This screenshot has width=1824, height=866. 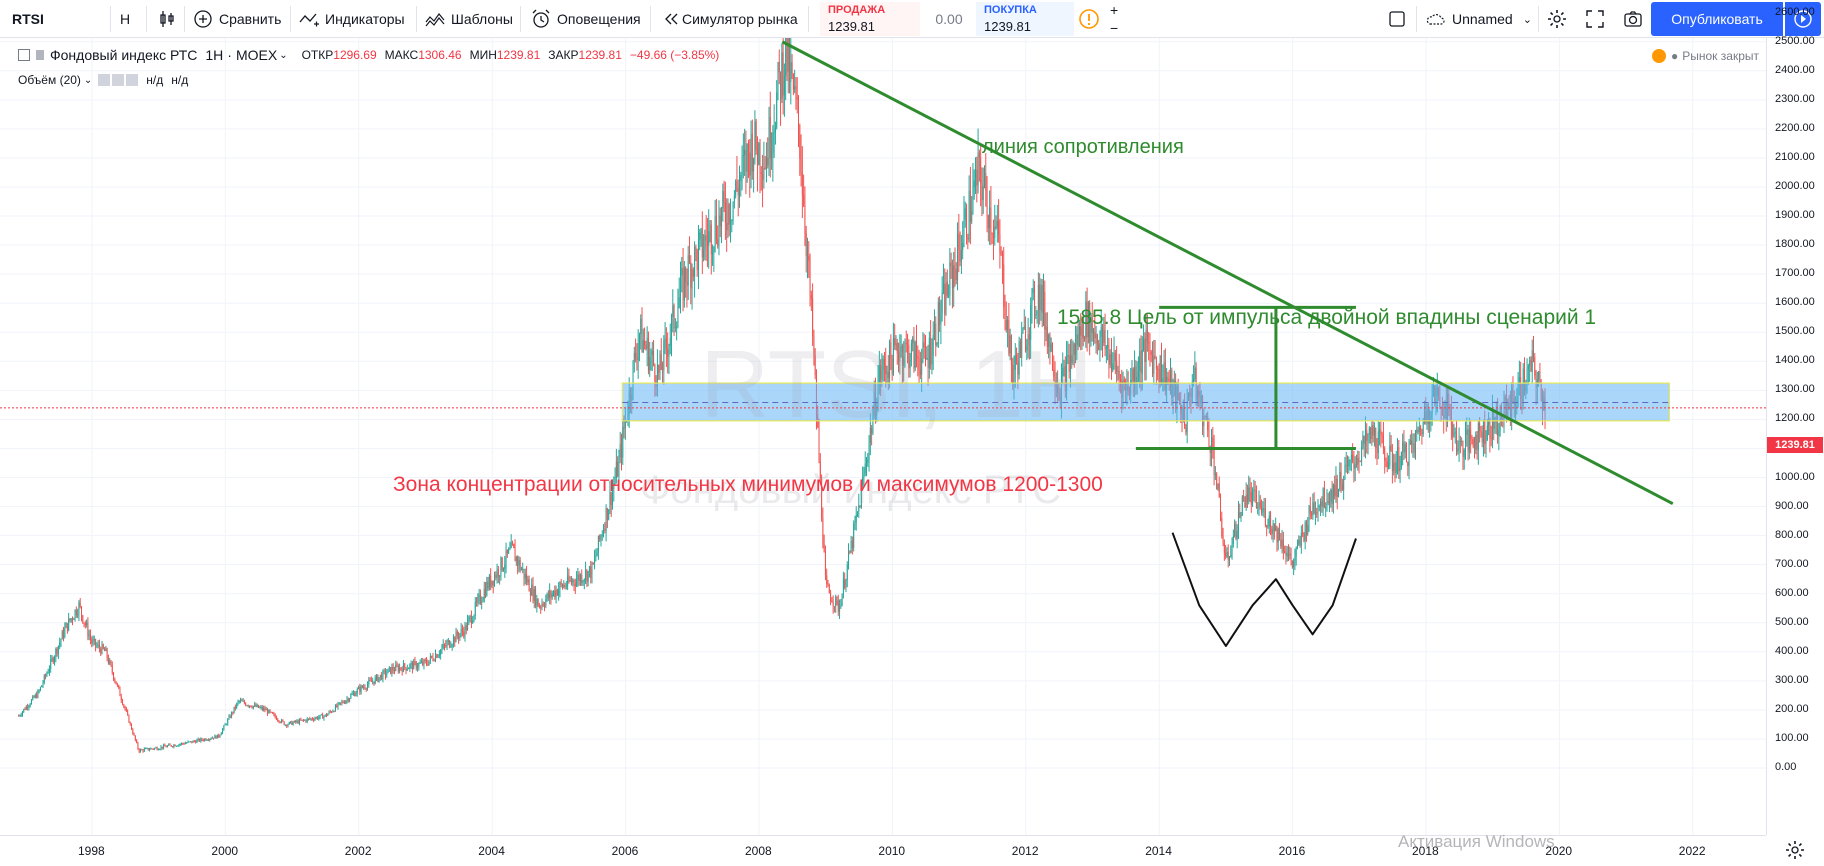 What do you see at coordinates (1090, 19) in the screenshot?
I see `info-button` at bounding box center [1090, 19].